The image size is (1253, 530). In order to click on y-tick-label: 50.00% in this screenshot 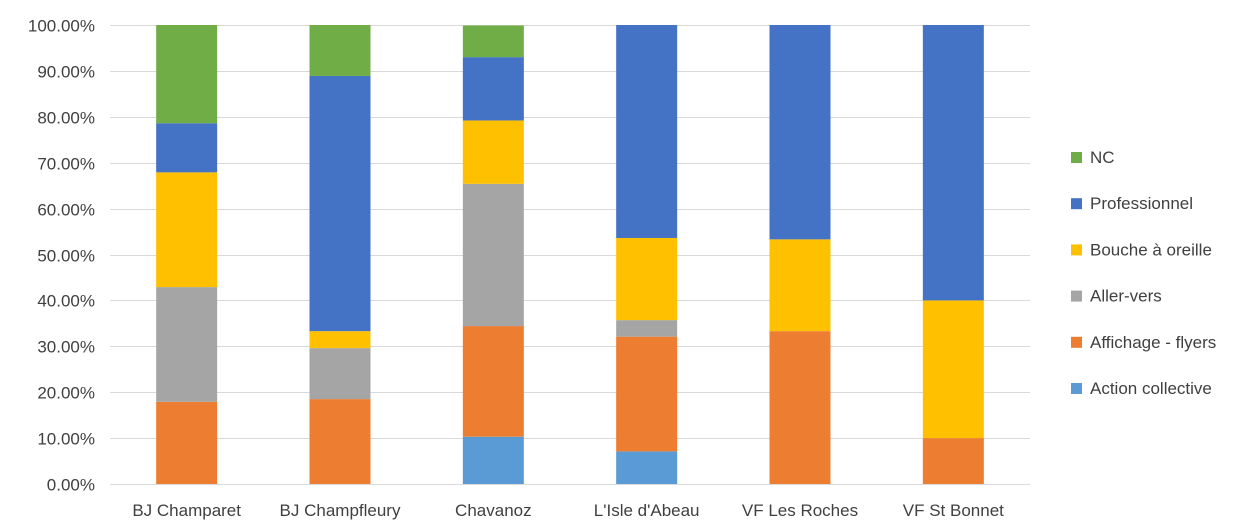, I will do `click(66, 256)`.